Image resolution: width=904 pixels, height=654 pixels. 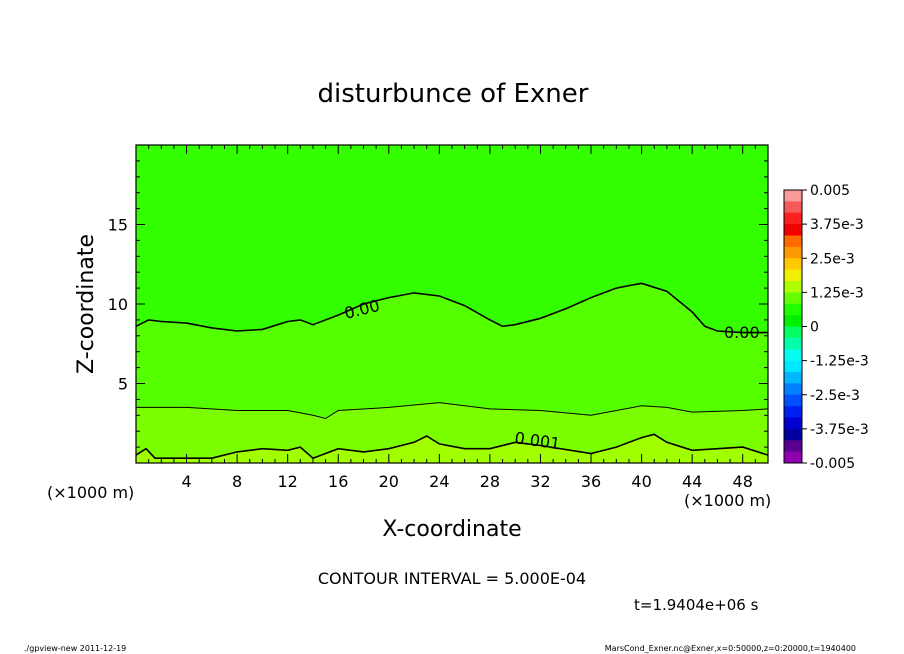 I want to click on chart-title: disturbunce of Exner, so click(x=453, y=94).